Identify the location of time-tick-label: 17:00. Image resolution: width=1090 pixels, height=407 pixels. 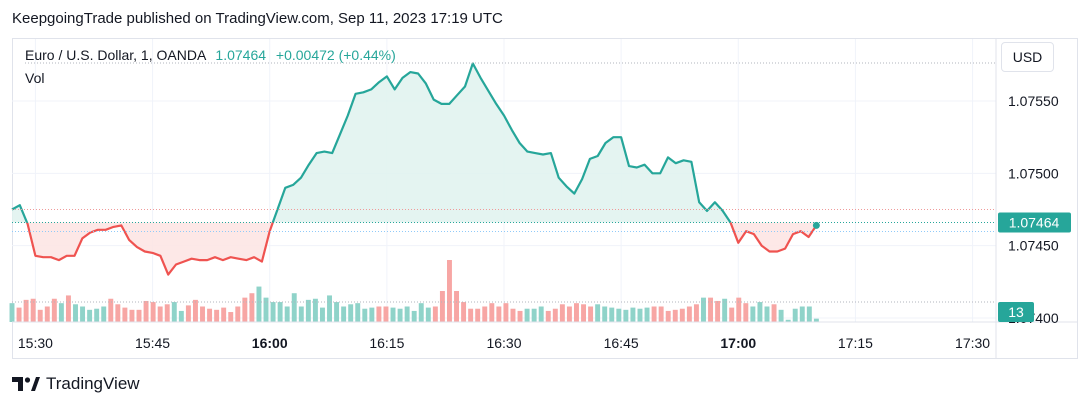
(738, 343).